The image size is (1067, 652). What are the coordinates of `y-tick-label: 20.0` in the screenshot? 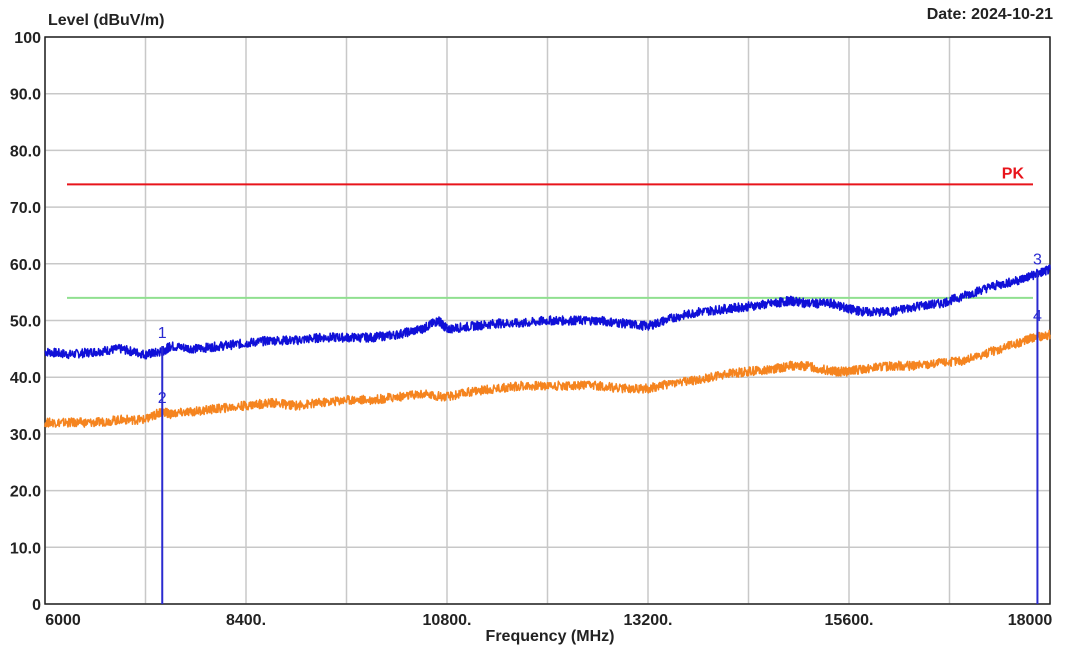 It's located at (25, 492).